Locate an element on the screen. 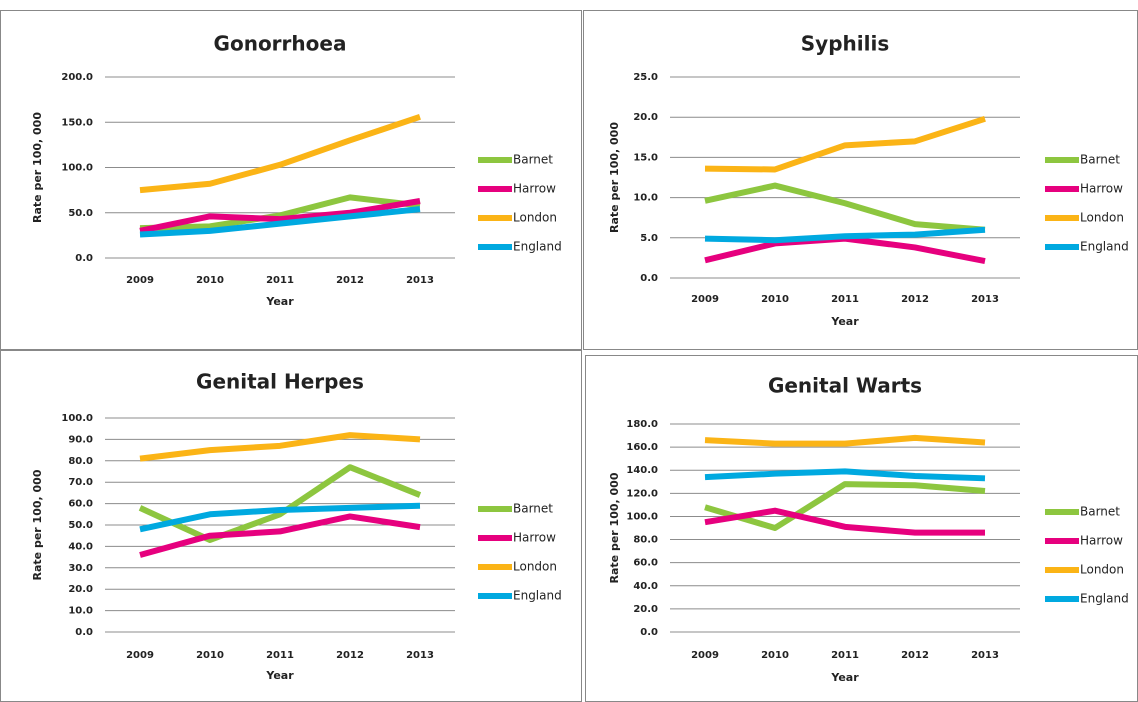 The image size is (1138, 702). y-tick-label: 90.0 is located at coordinates (80, 439).